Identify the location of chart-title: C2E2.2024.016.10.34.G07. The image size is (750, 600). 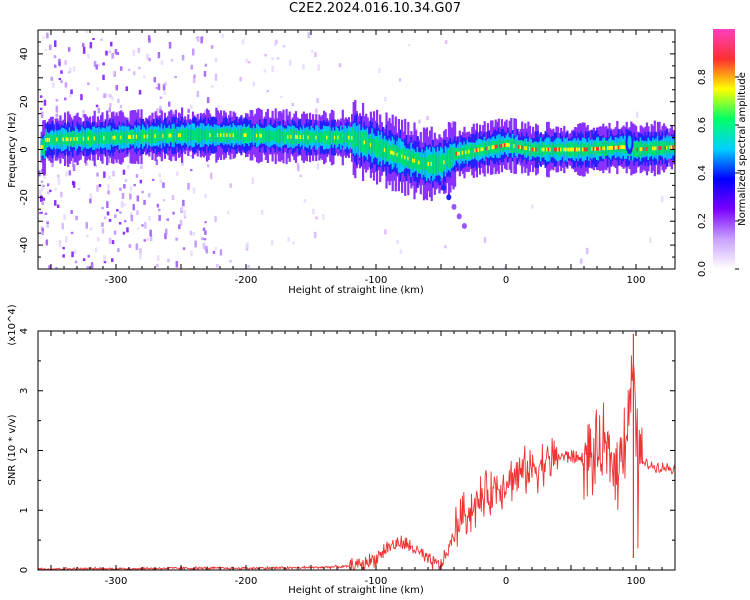
(375, 8).